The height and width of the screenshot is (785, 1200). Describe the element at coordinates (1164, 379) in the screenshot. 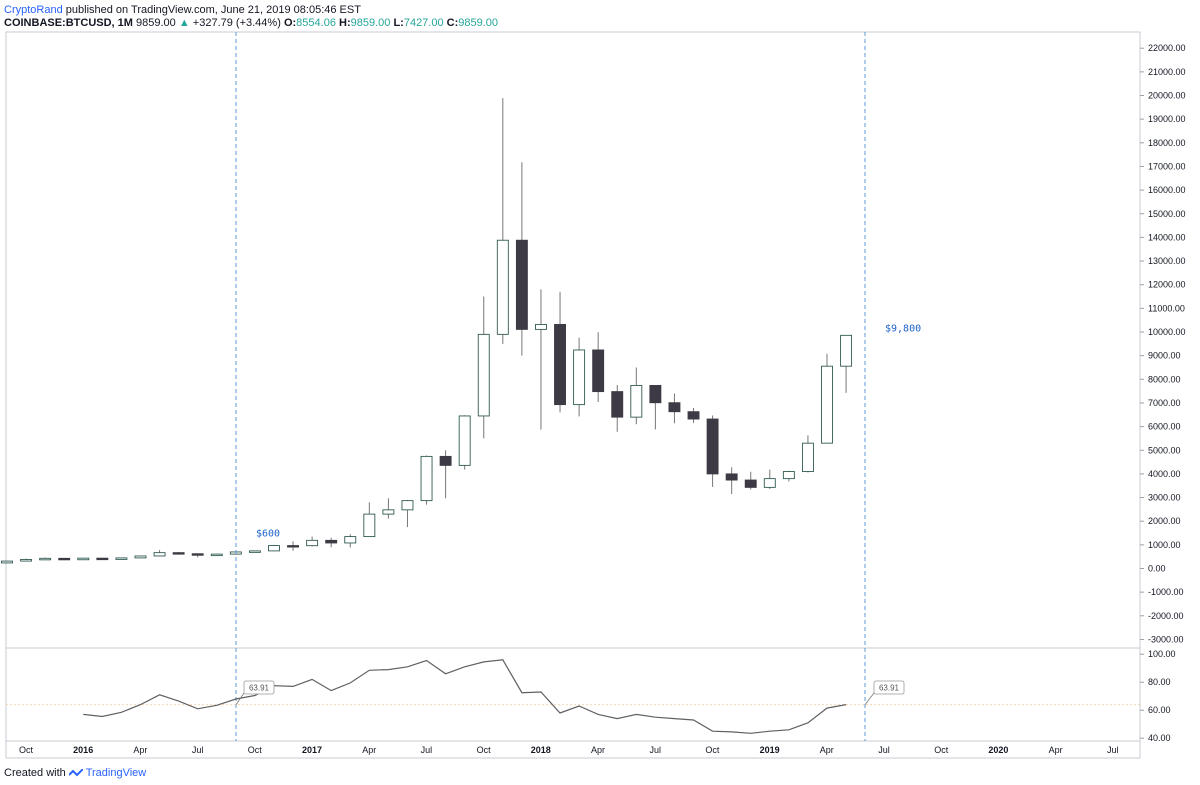

I see `price-tick-label: 8000.00` at that location.